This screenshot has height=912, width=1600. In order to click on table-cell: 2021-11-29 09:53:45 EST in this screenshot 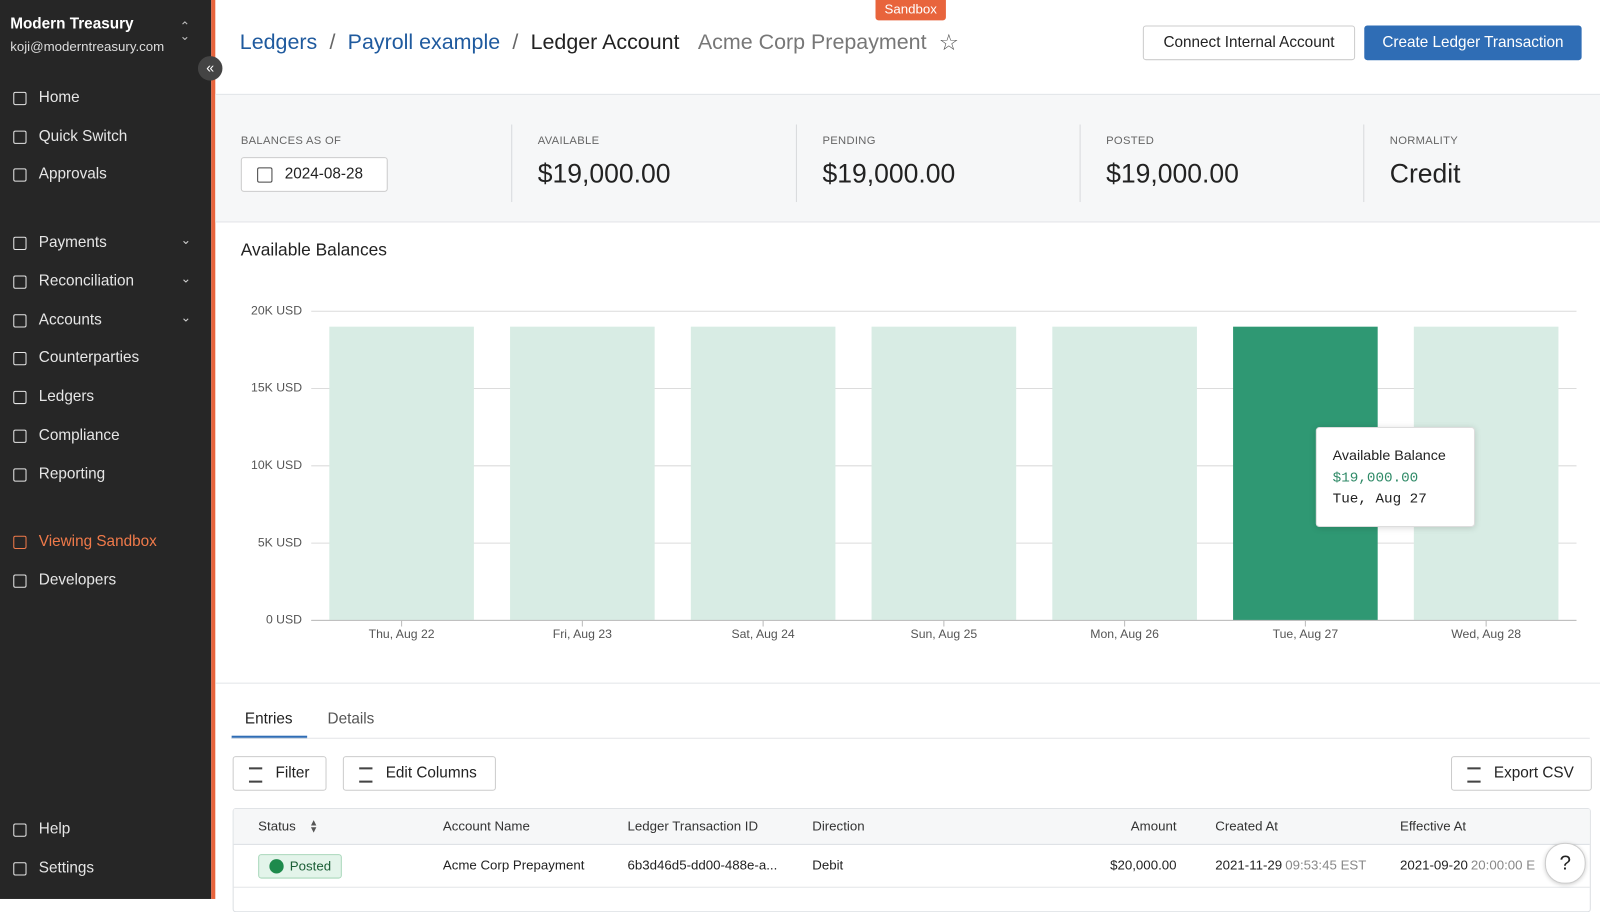, I will do `click(1290, 864)`.